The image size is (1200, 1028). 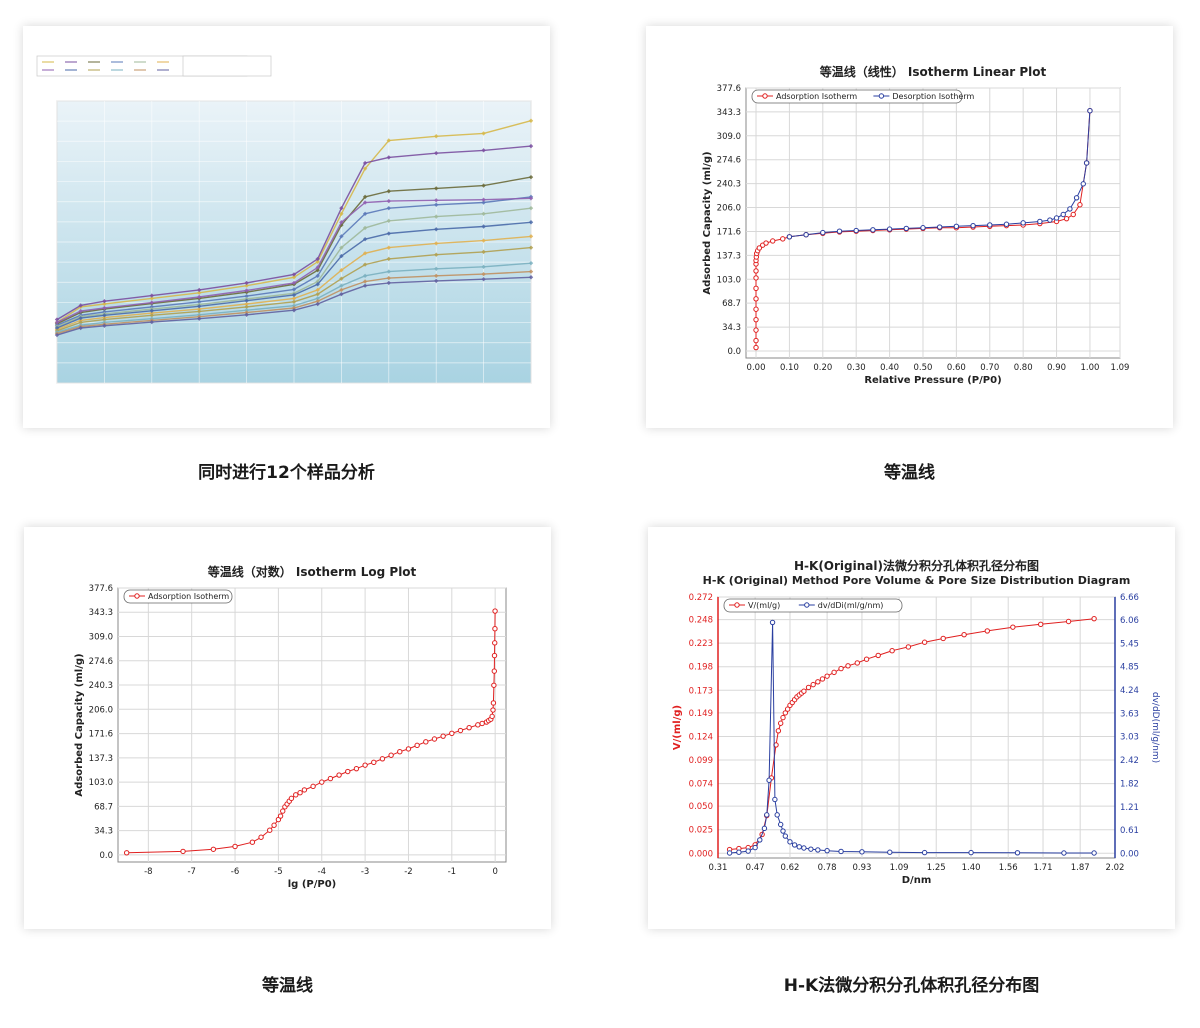 What do you see at coordinates (101, 686) in the screenshot?
I see `y-tick-label: 240.3` at bounding box center [101, 686].